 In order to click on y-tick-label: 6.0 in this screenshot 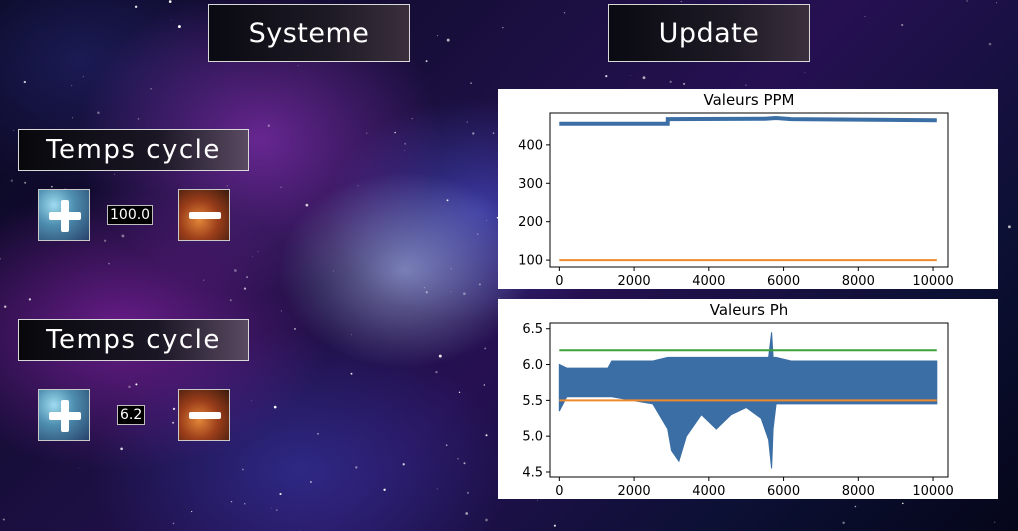, I will do `click(532, 365)`.